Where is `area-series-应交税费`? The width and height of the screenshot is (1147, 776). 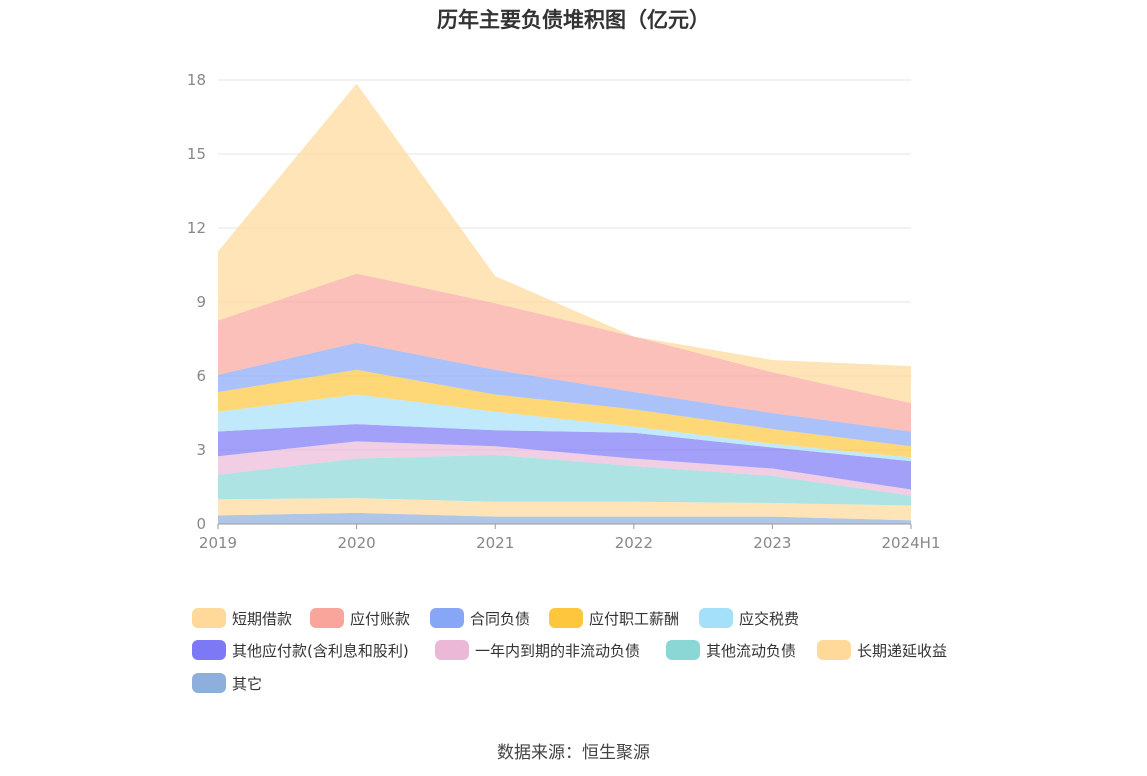
area-series-应交税费 is located at coordinates (564, 428).